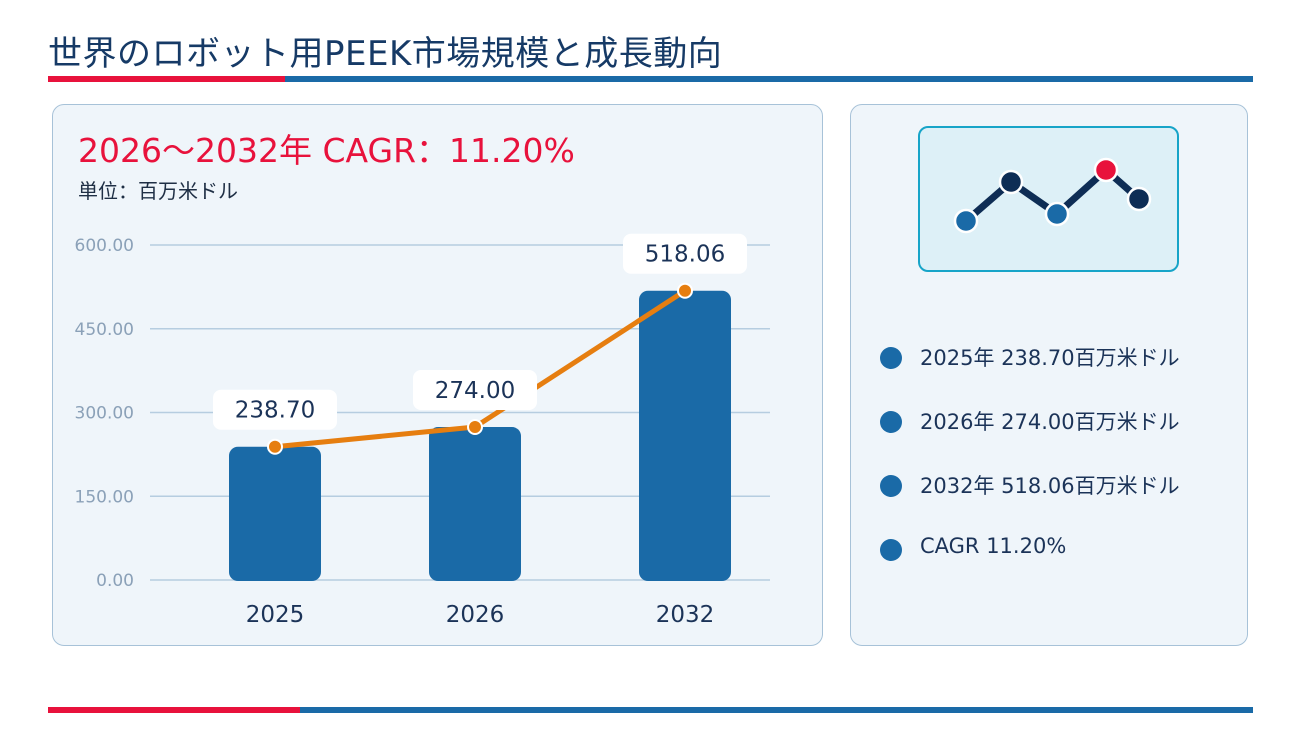 Image resolution: width=1300 pixels, height=732 pixels. Describe the element at coordinates (275, 615) in the screenshot. I see `x-tick-label: 2025` at that location.